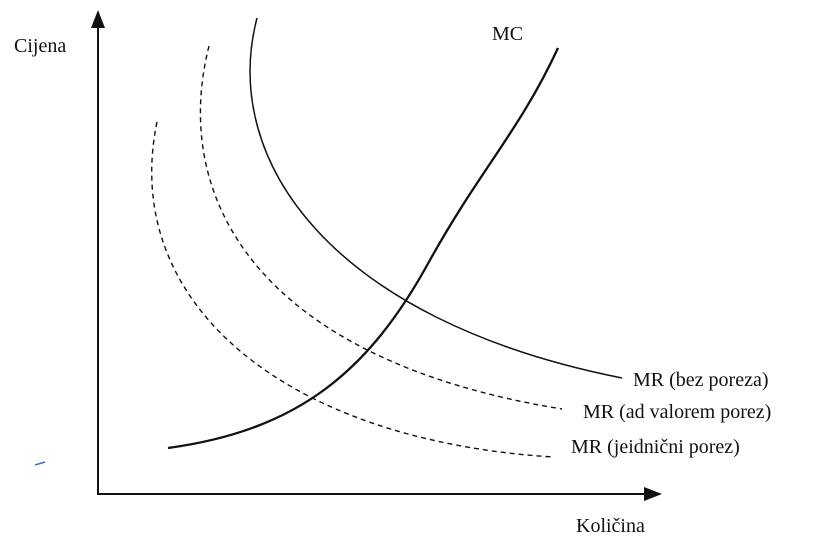  Describe the element at coordinates (98, 19) in the screenshot. I see `y-axis-arrowhead` at that location.